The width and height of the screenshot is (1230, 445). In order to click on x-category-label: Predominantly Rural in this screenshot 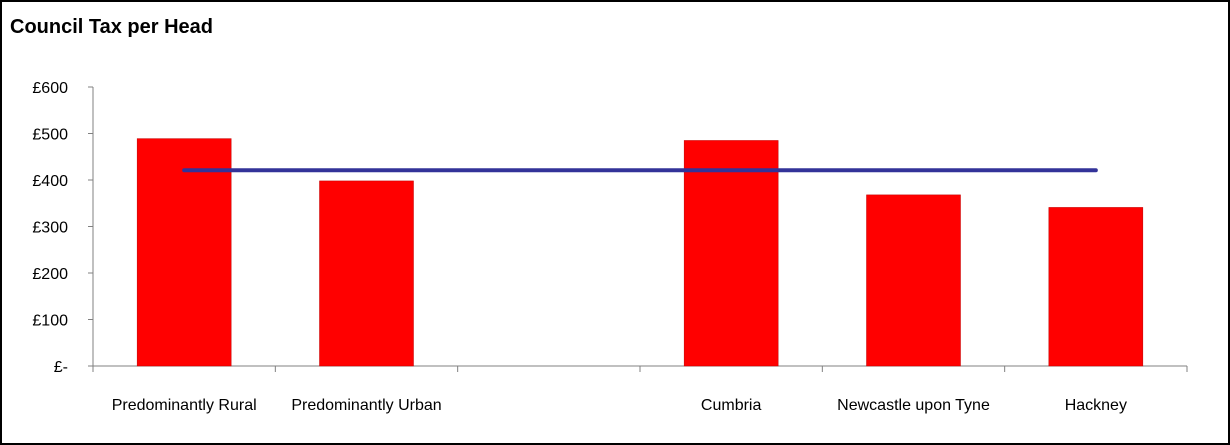, I will do `click(184, 405)`.